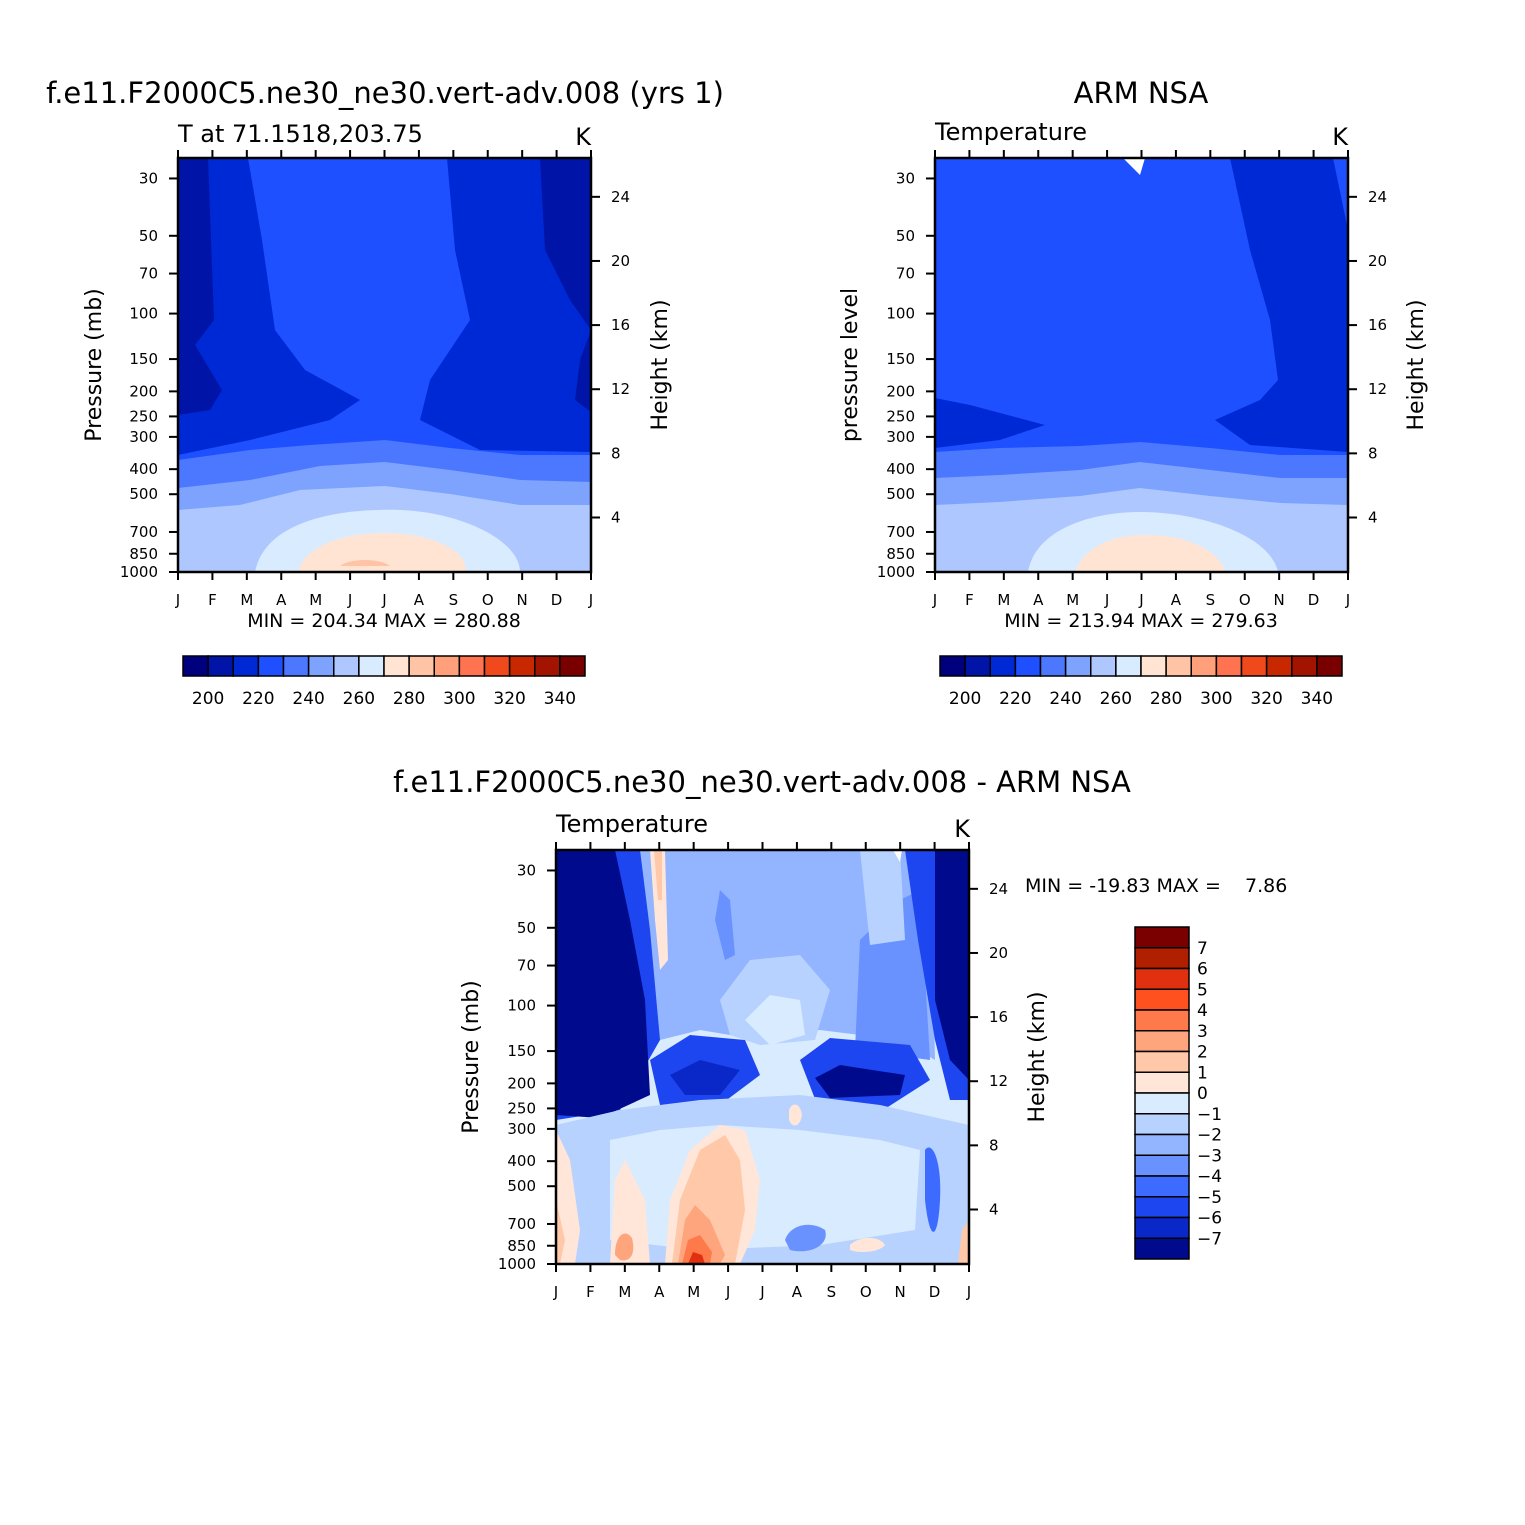 The image size is (1525, 1525). What do you see at coordinates (631, 824) in the screenshot?
I see `panel3-subtitle-left: Temperature` at bounding box center [631, 824].